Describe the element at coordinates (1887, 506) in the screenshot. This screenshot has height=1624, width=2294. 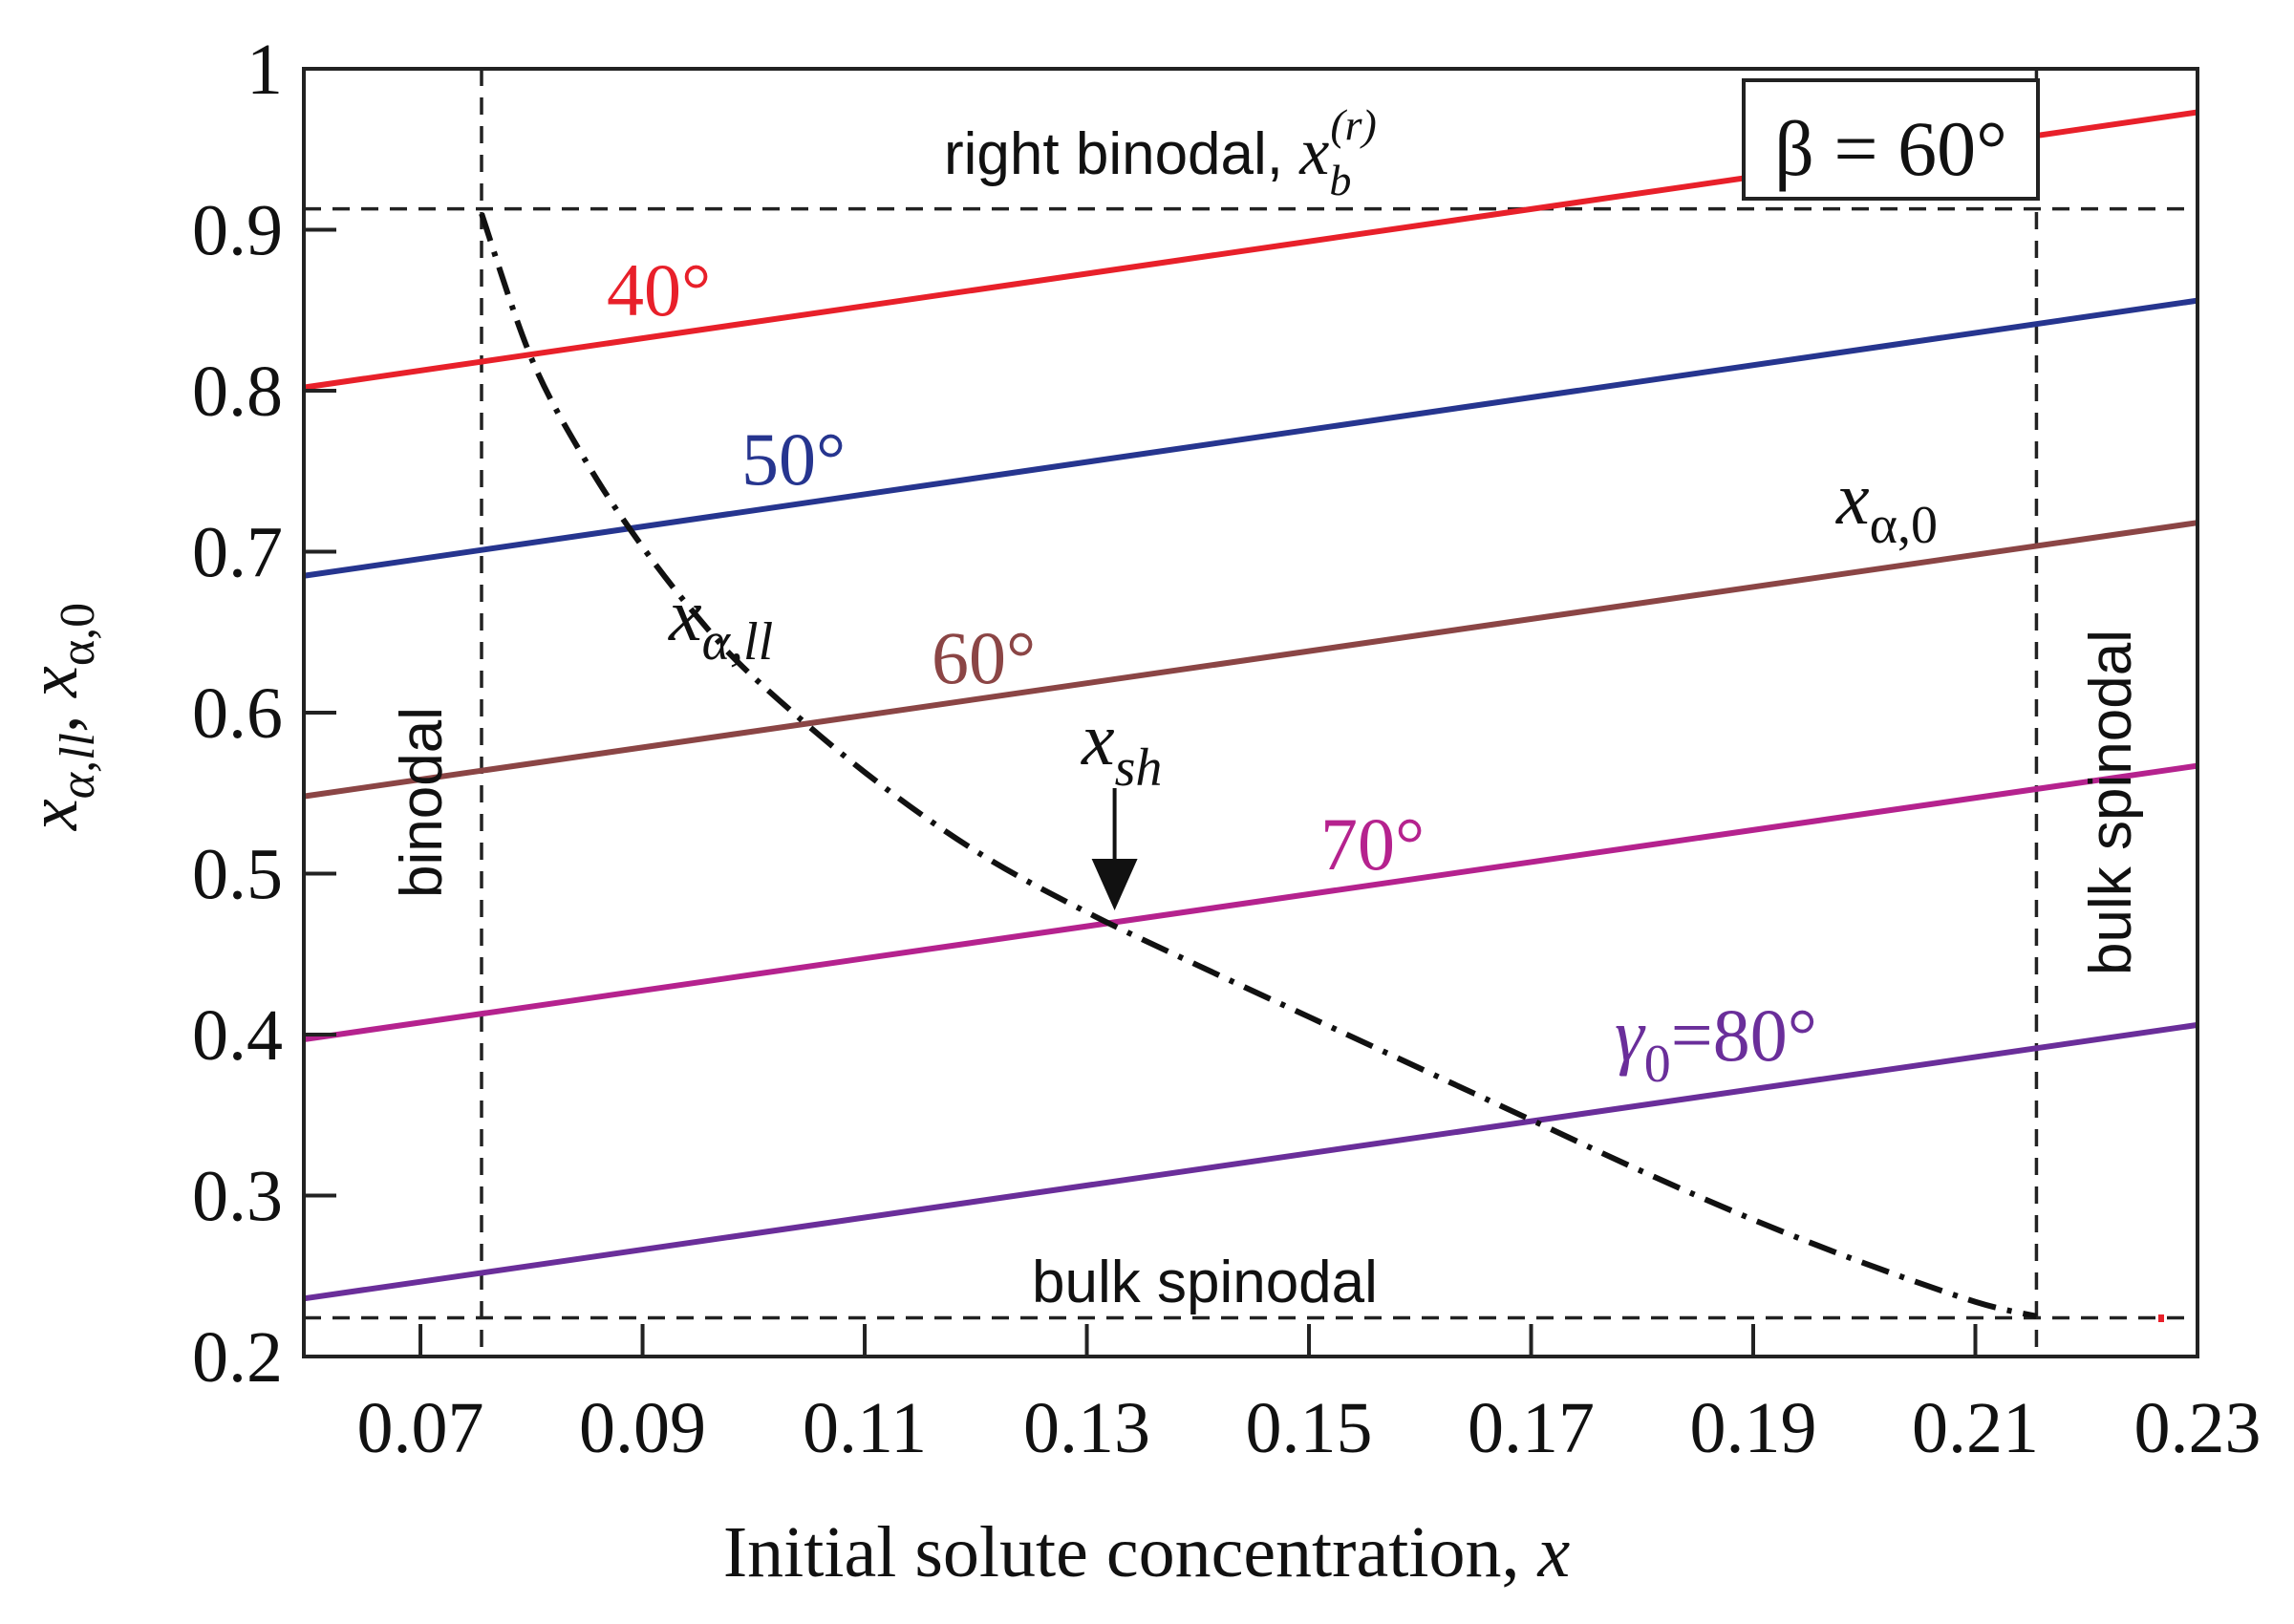
I see `x-alpha-0-label: xα,0` at that location.